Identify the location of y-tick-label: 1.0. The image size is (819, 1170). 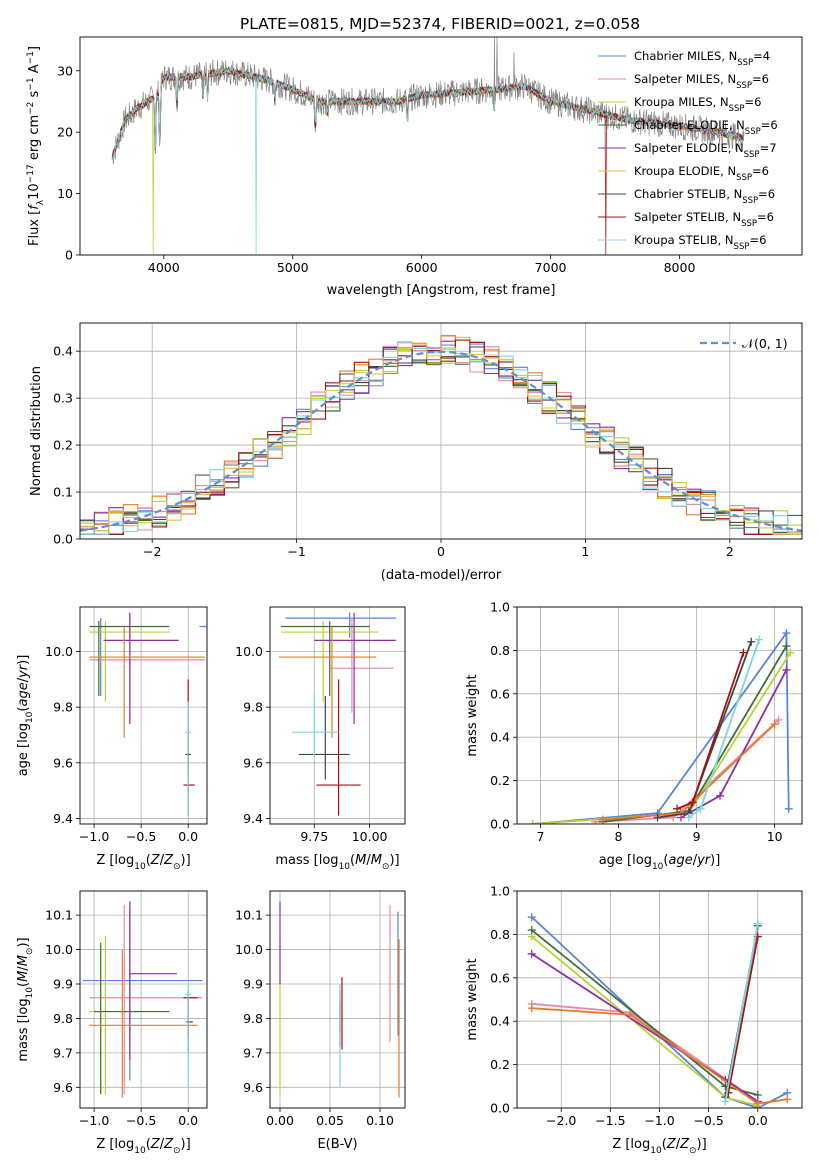
(500, 607).